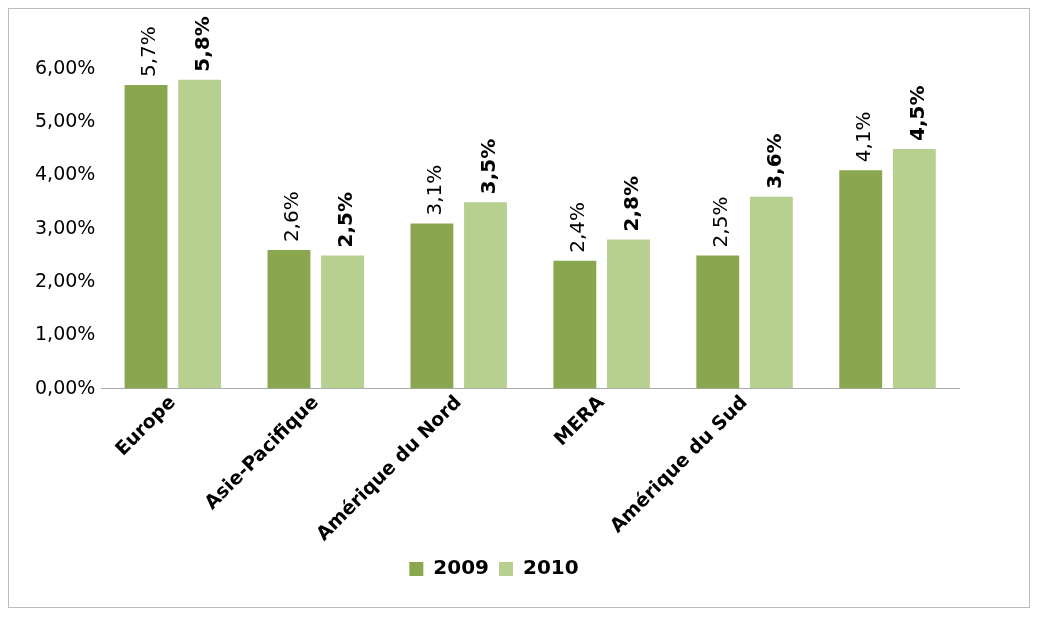 The height and width of the screenshot is (620, 1042). I want to click on data-label: 2,6%, so click(291, 217).